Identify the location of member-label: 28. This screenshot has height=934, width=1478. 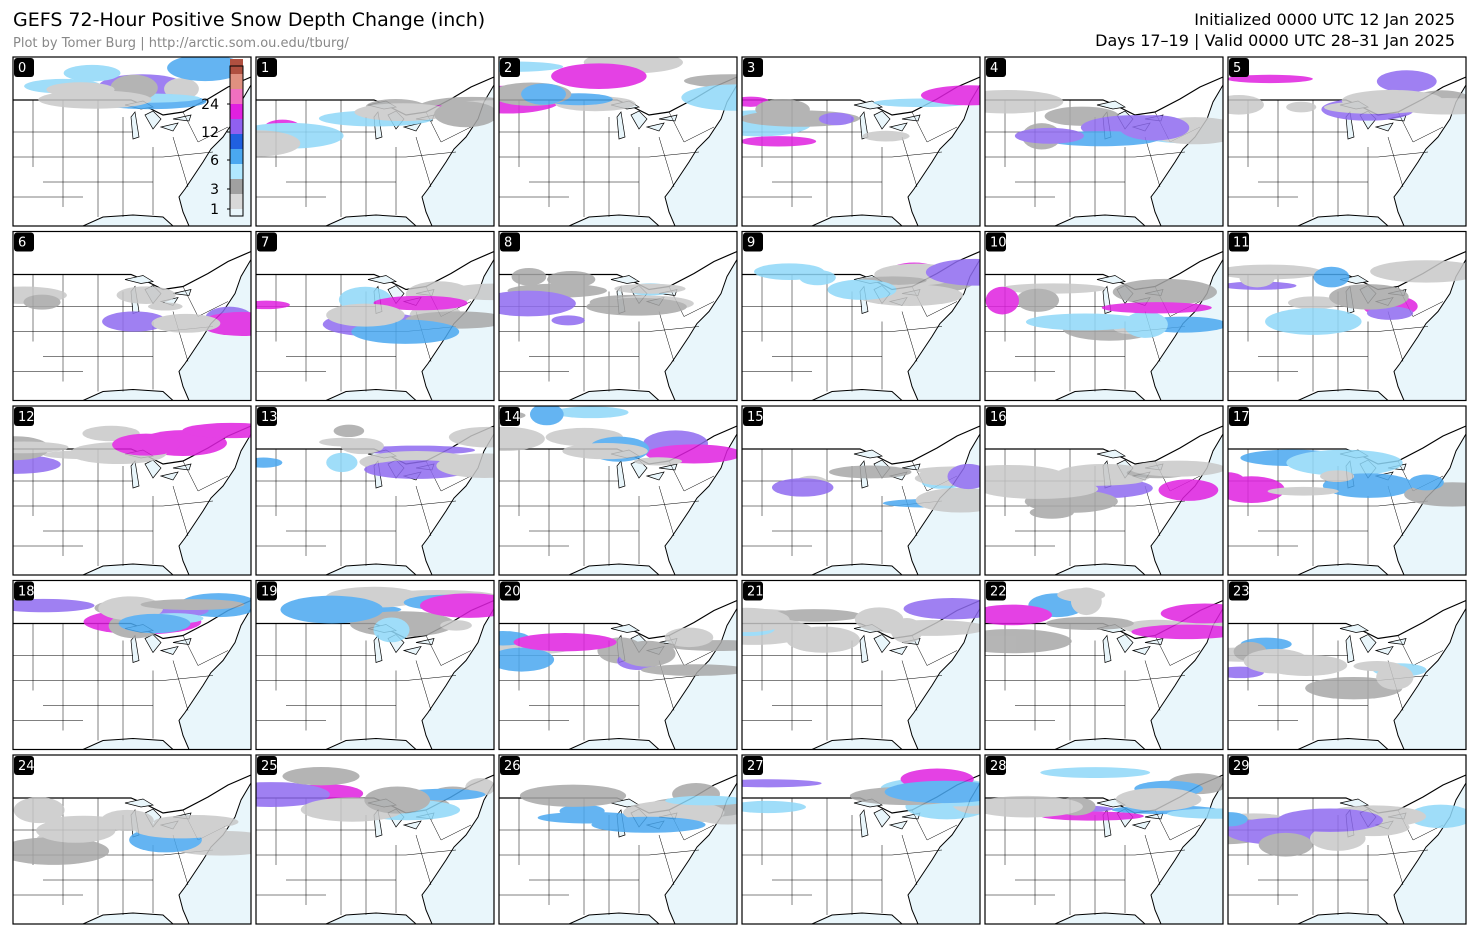
(998, 766).